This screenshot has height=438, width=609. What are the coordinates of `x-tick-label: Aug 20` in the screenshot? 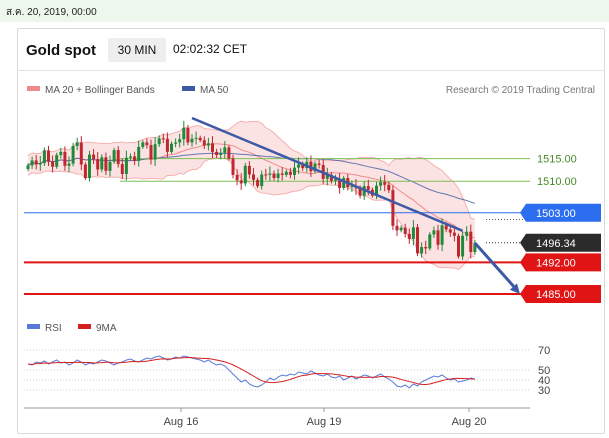 It's located at (469, 422).